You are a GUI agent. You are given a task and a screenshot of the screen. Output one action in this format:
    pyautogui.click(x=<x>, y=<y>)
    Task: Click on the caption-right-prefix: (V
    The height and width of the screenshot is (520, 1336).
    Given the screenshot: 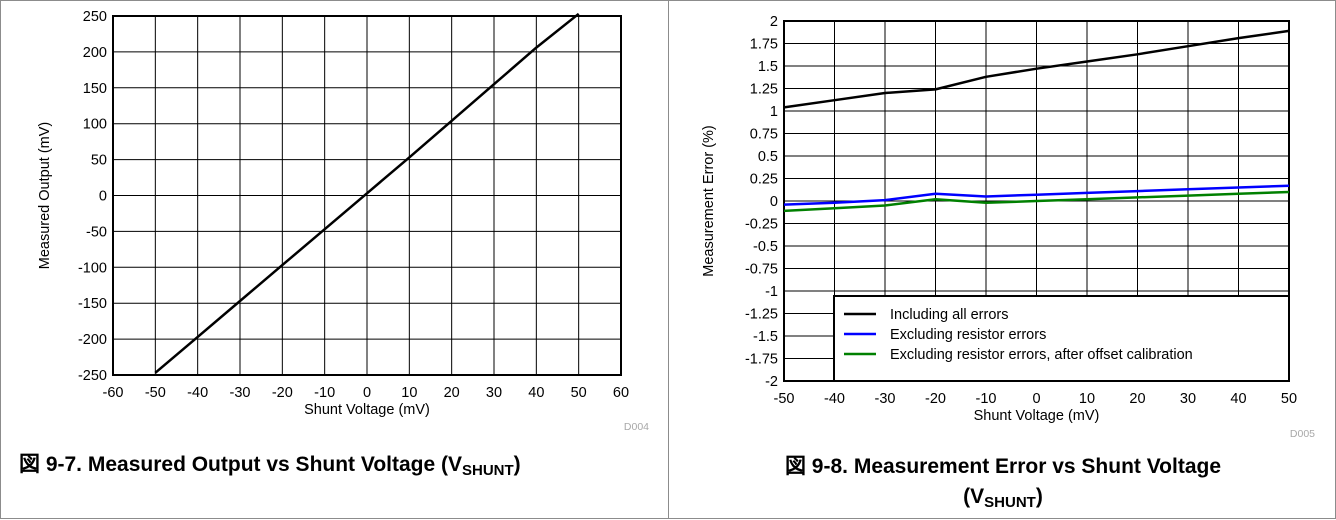 What is the action you would take?
    pyautogui.click(x=974, y=496)
    